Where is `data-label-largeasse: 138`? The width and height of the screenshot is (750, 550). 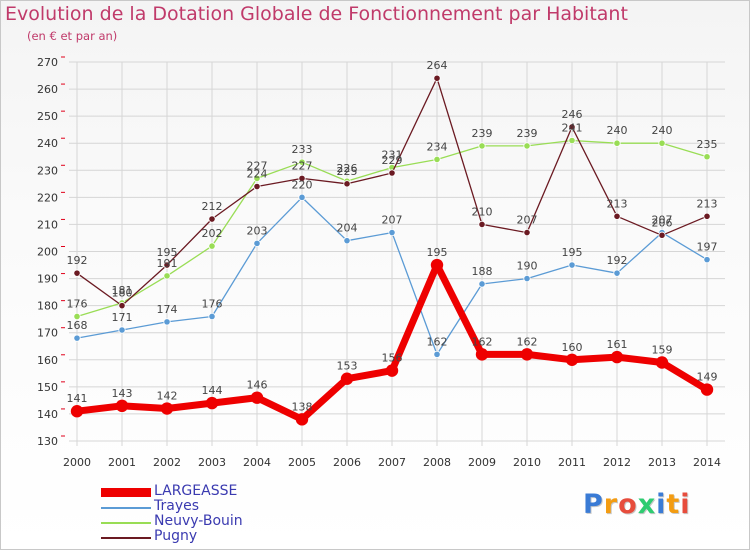
data-label-largeasse: 138 is located at coordinates (302, 406).